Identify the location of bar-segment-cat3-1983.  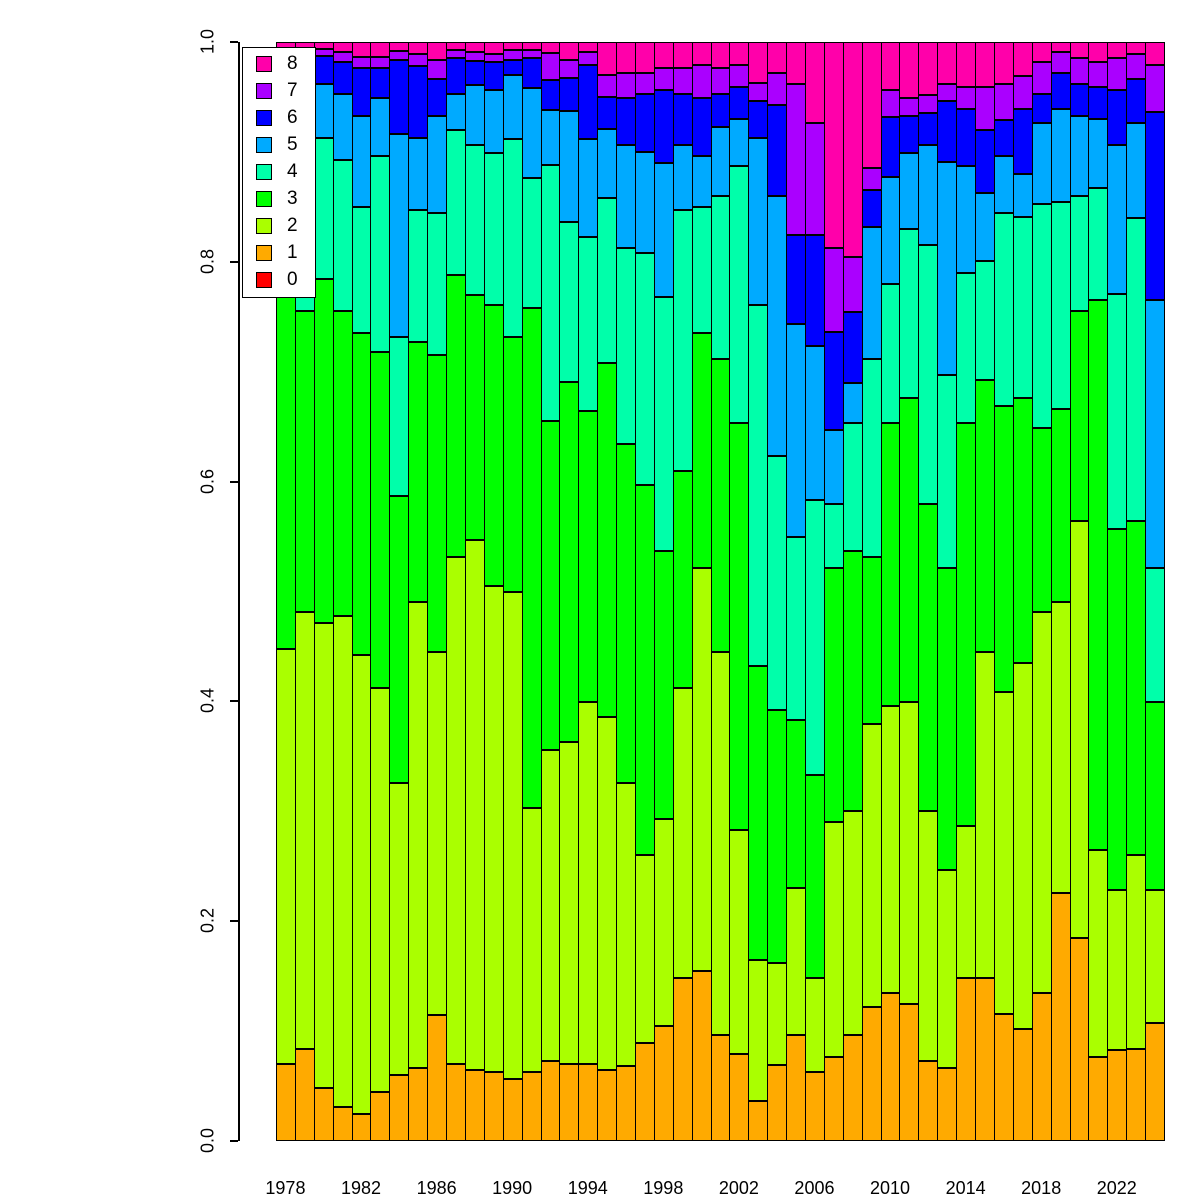
(380, 520).